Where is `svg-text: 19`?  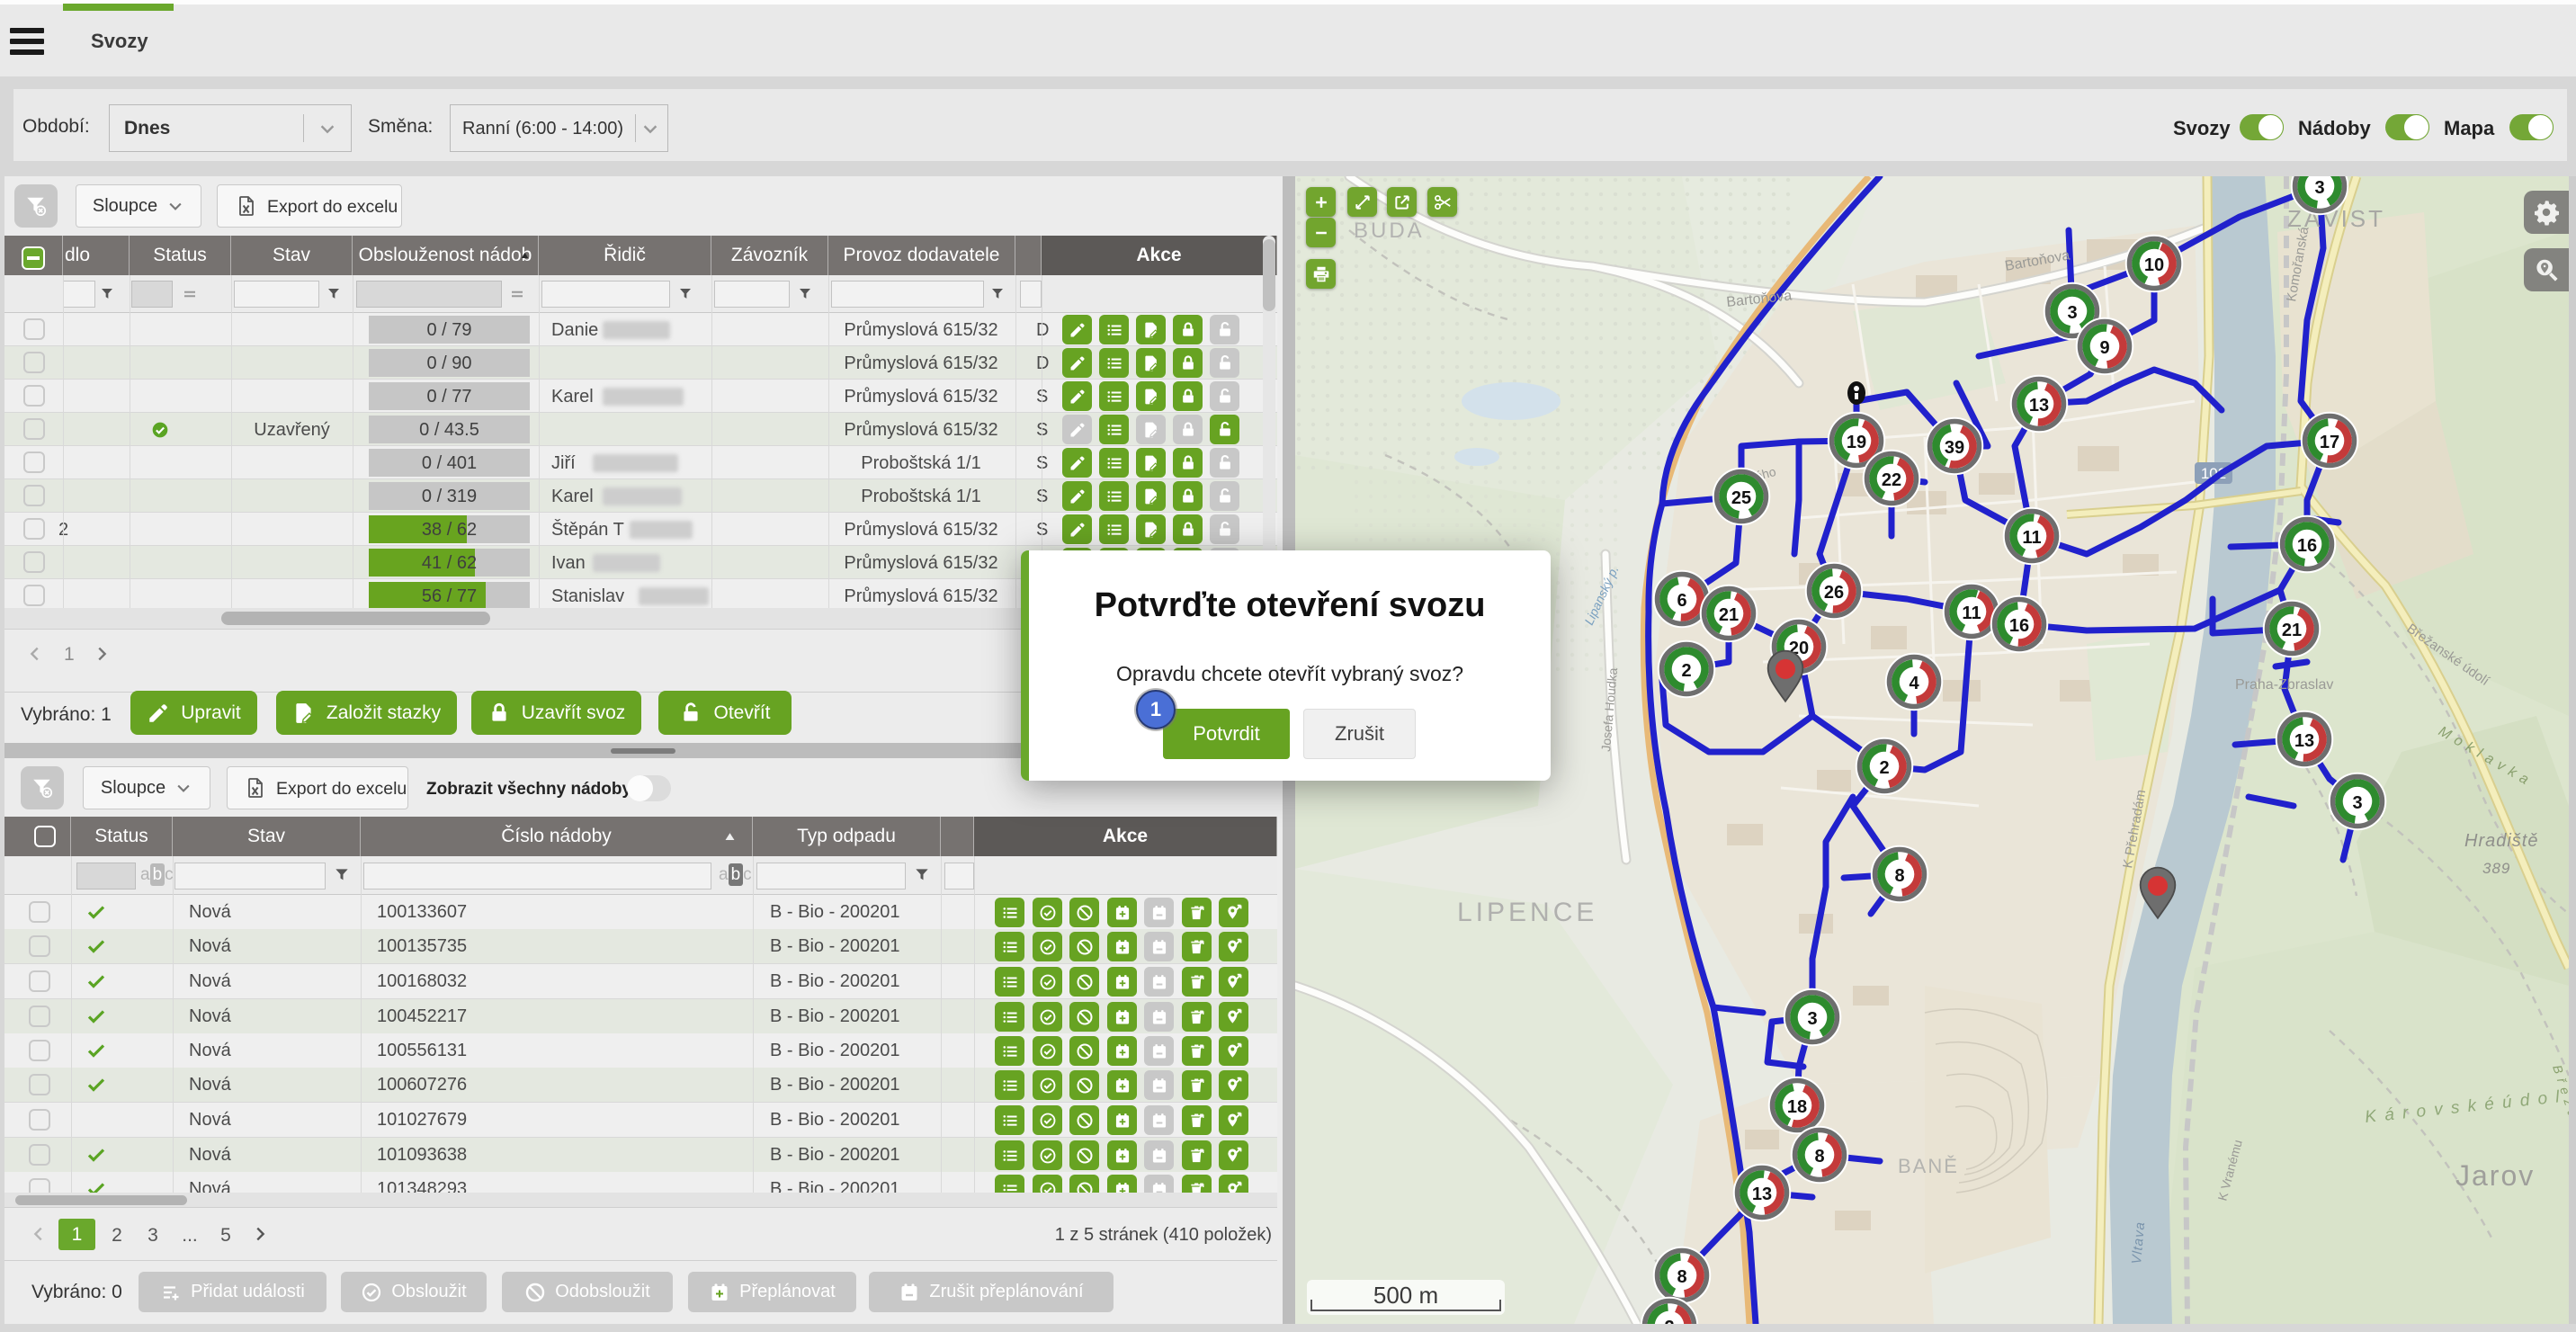 svg-text: 19 is located at coordinates (1856, 442).